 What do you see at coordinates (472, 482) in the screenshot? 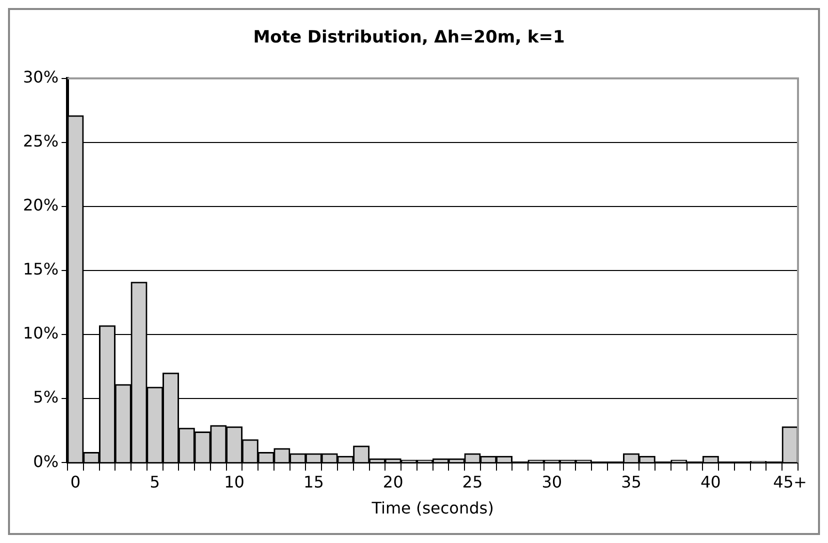
I see `x-tick-label: 25` at bounding box center [472, 482].